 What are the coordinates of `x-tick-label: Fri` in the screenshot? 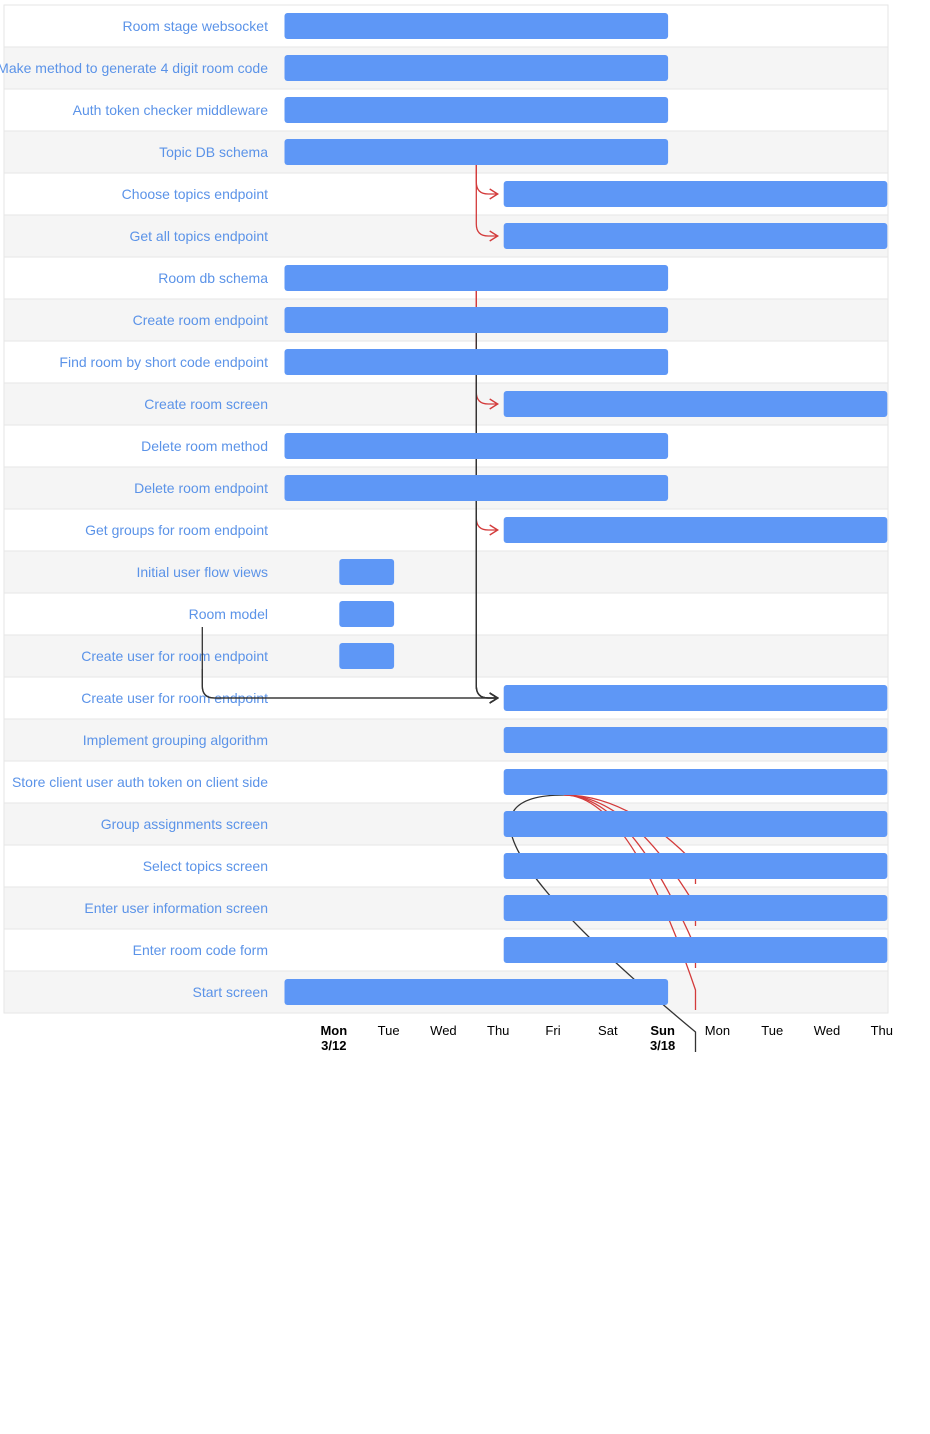 It's located at (552, 1030).